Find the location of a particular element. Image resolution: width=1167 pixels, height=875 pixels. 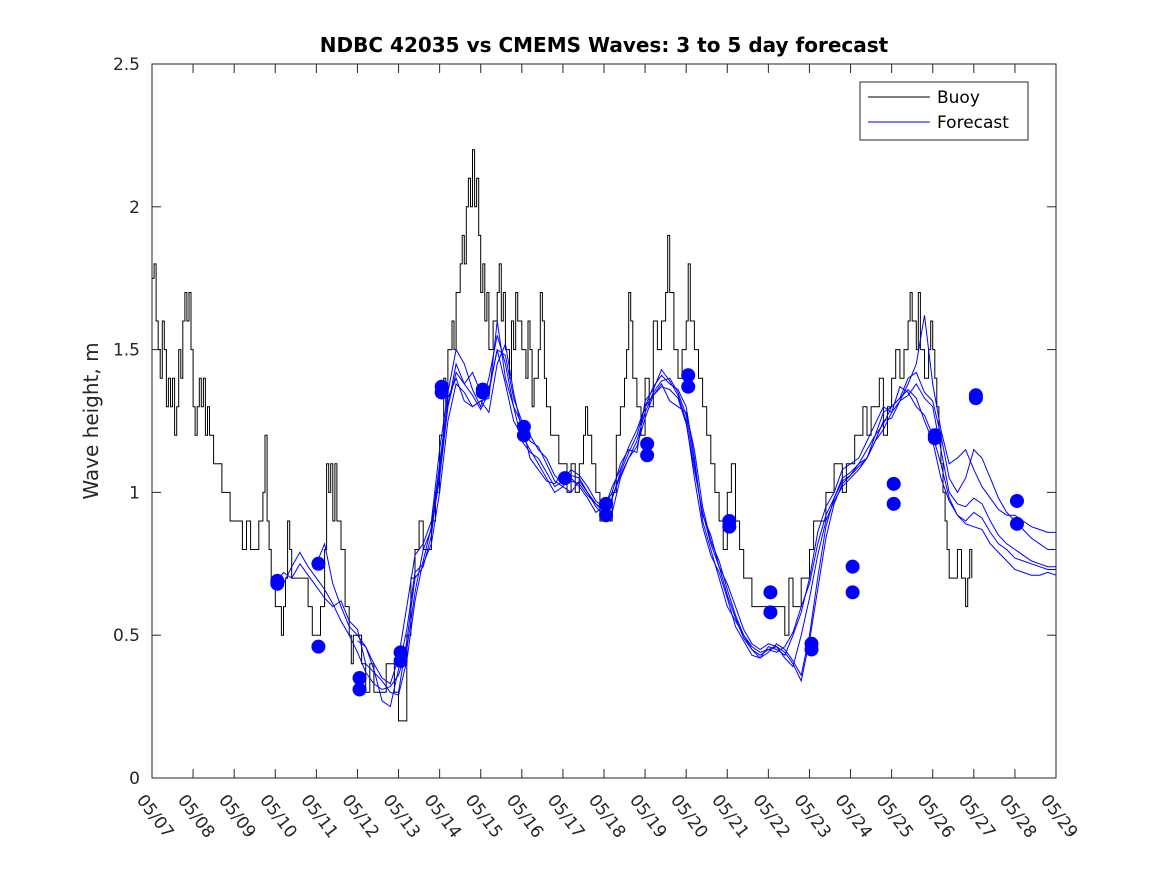

y-tick-label: 2 is located at coordinates (134, 208).